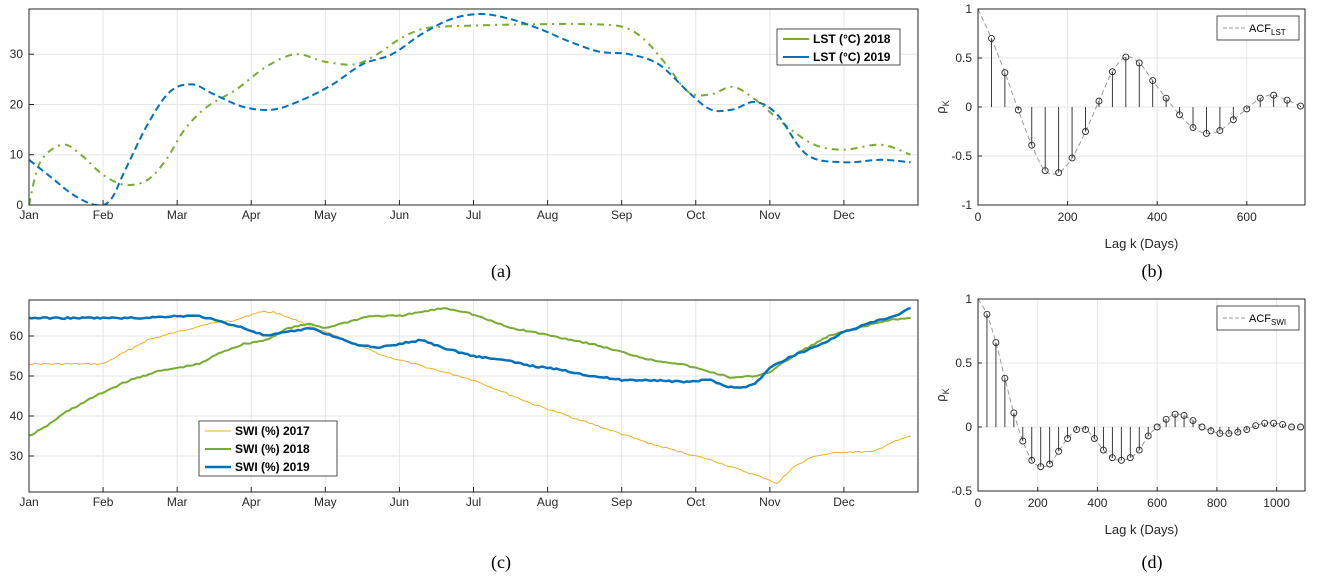 This screenshot has width=1317, height=576. Describe the element at coordinates (325, 502) in the screenshot. I see `tick-label-x: May` at that location.